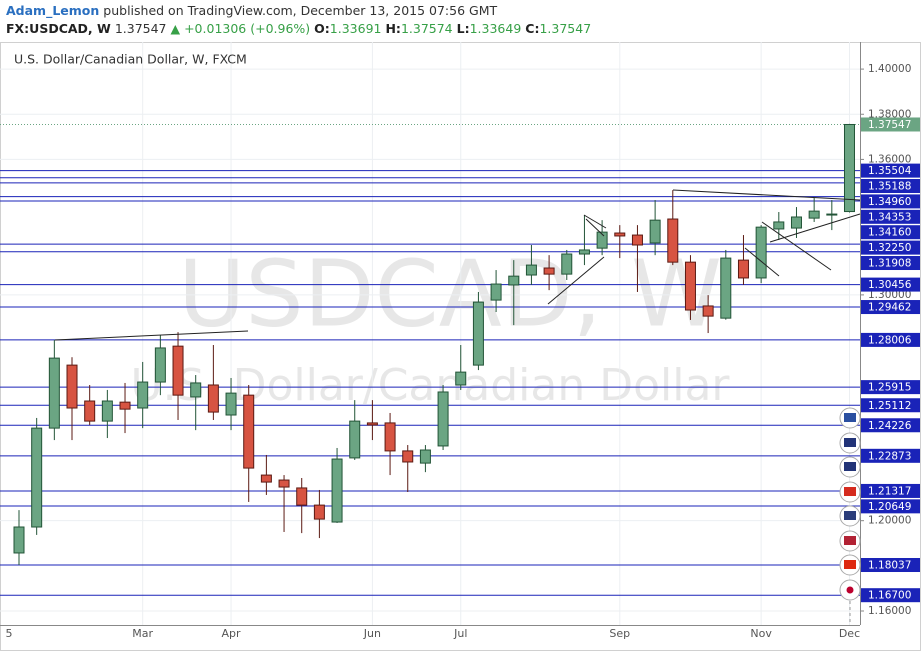  What do you see at coordinates (890, 171) in the screenshot?
I see `level-label: 1.35504` at bounding box center [890, 171].